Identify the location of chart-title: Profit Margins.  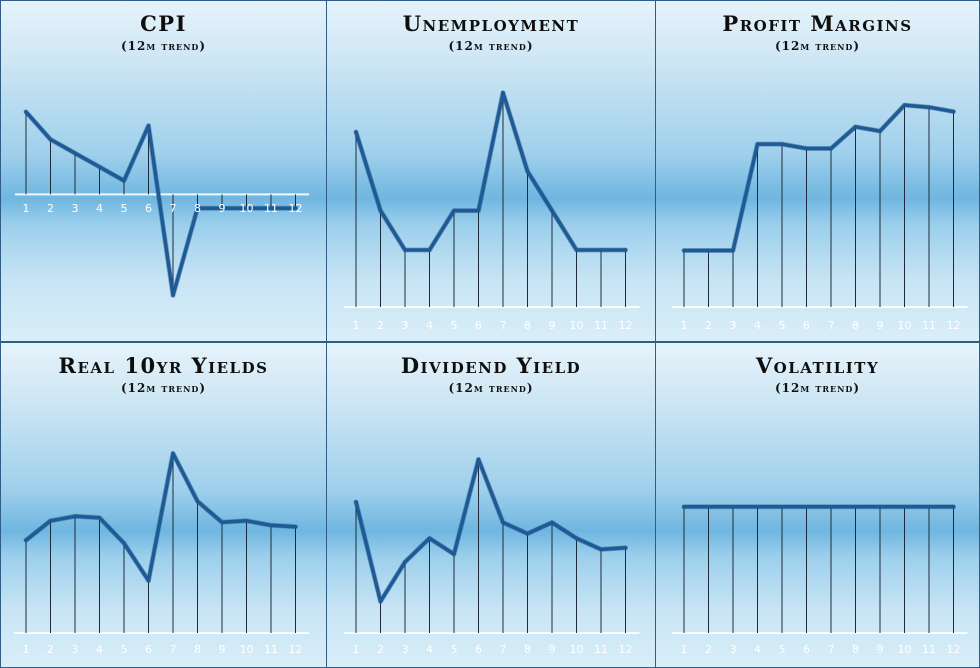
(817, 23).